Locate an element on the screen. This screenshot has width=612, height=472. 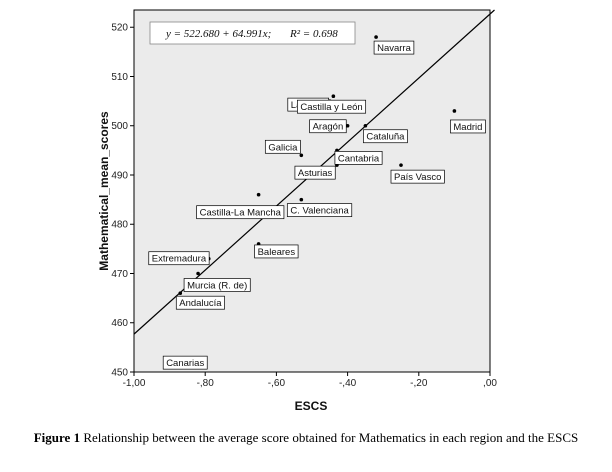
regression-equation: y = 522.680 + 64.991x; is located at coordinates (218, 34).